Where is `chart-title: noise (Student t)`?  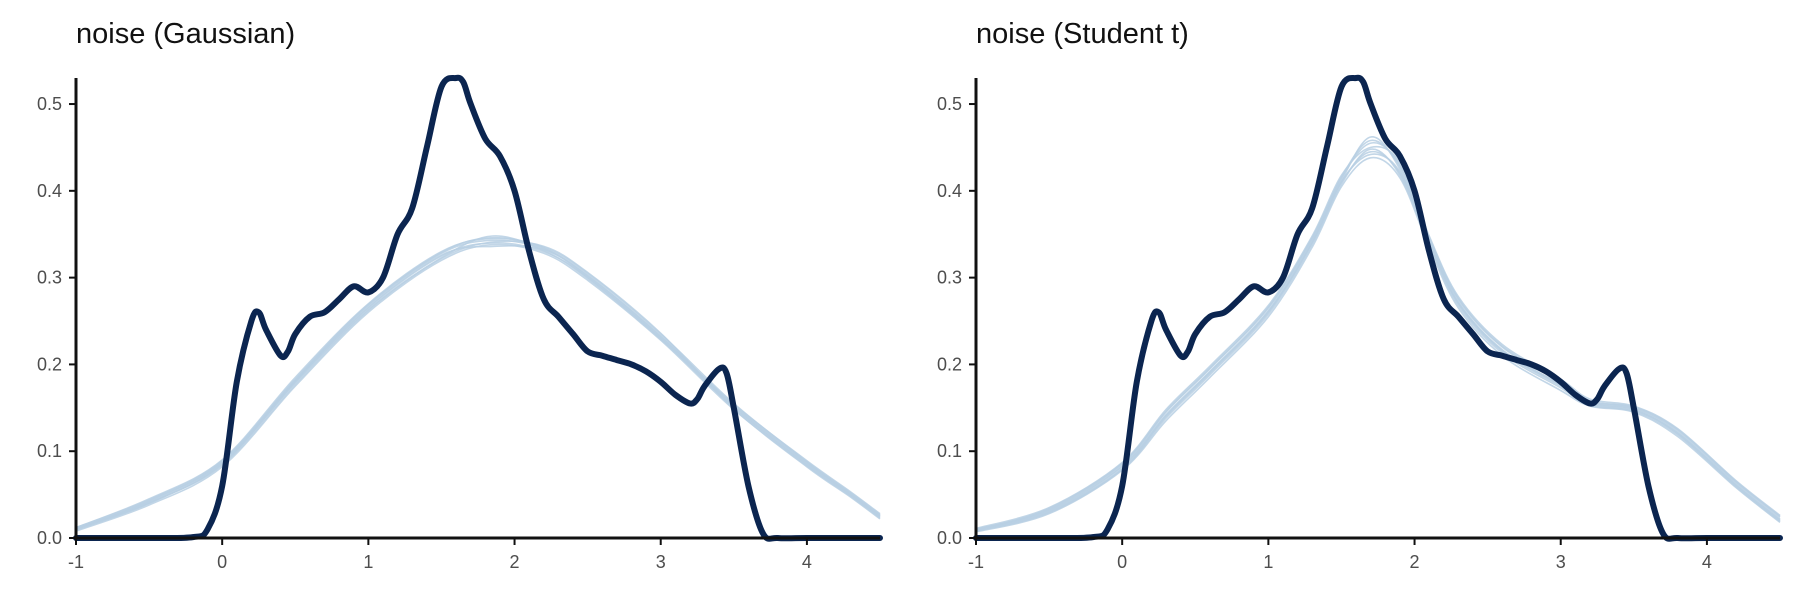 chart-title: noise (Student t) is located at coordinates (1082, 34).